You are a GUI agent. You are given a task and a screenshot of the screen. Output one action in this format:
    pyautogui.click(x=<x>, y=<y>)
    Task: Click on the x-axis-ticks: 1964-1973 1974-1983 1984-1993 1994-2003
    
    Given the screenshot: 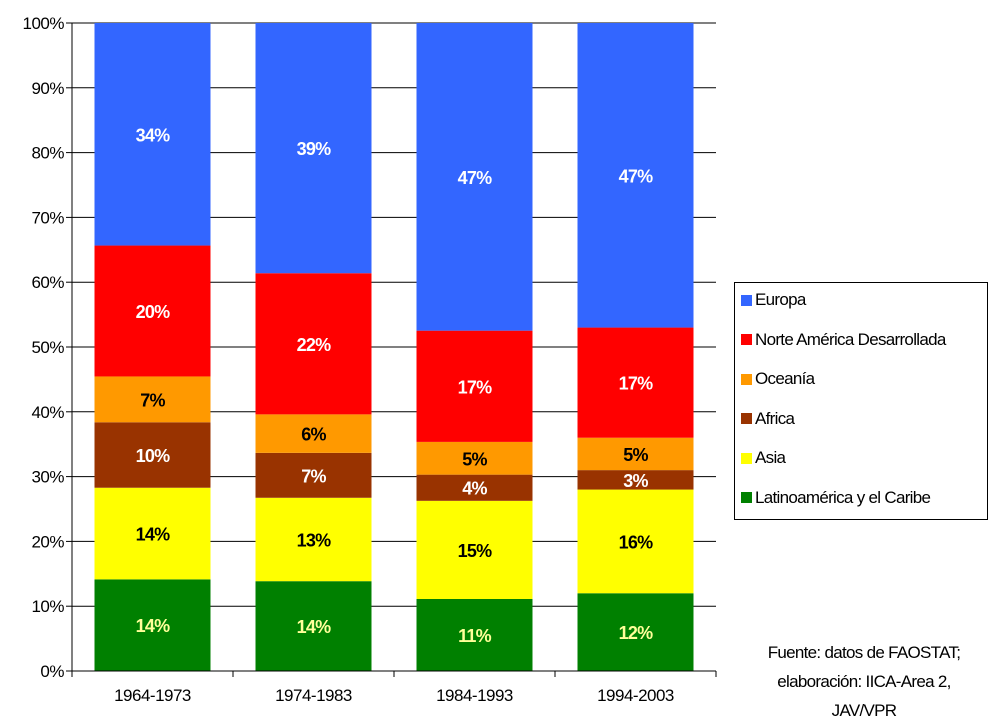 What is the action you would take?
    pyautogui.click(x=394, y=688)
    